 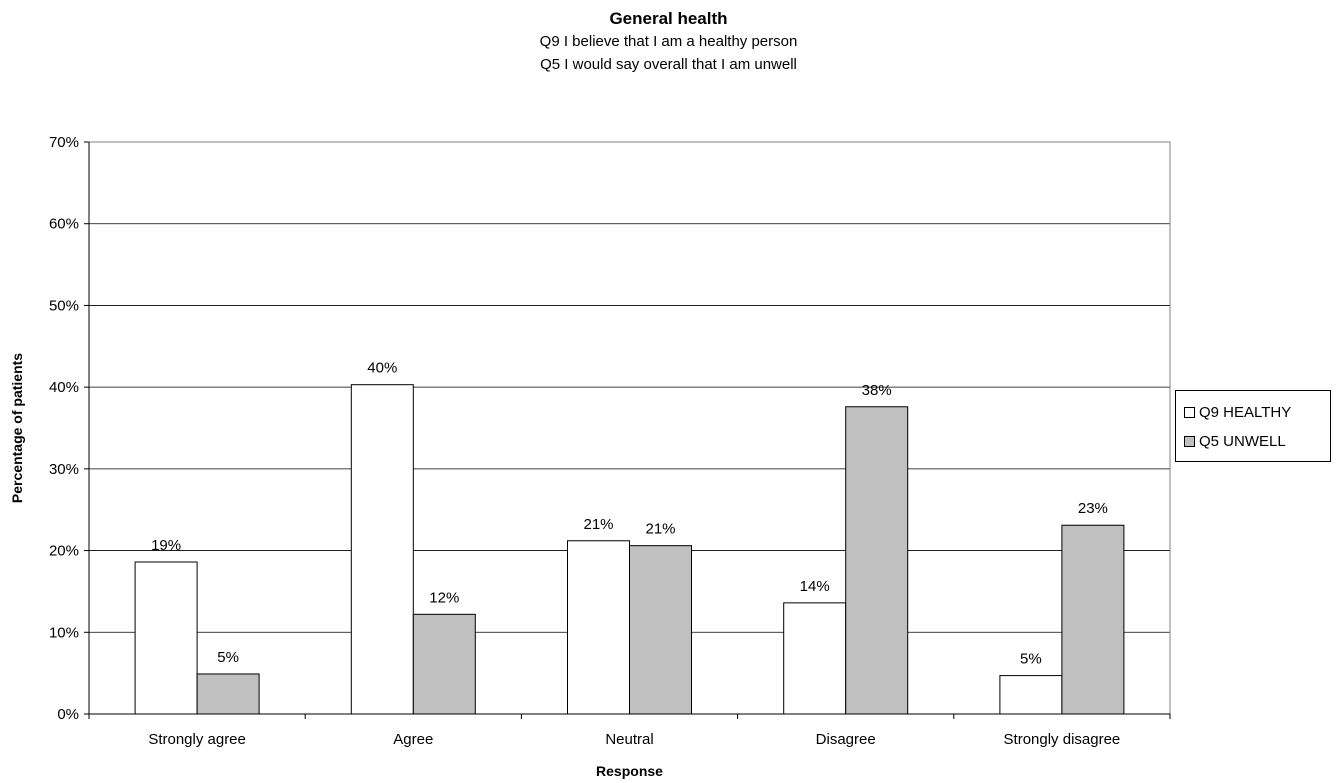 I want to click on x-tick-label: Strongly disagree, so click(x=1062, y=739).